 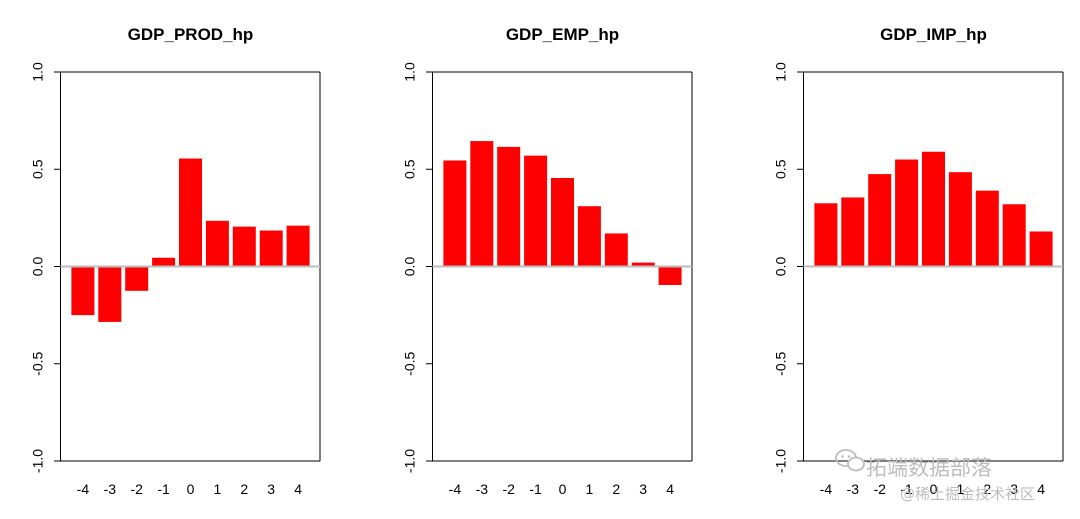 I want to click on panel-title: GDP_EMP_hp, so click(x=562, y=34).